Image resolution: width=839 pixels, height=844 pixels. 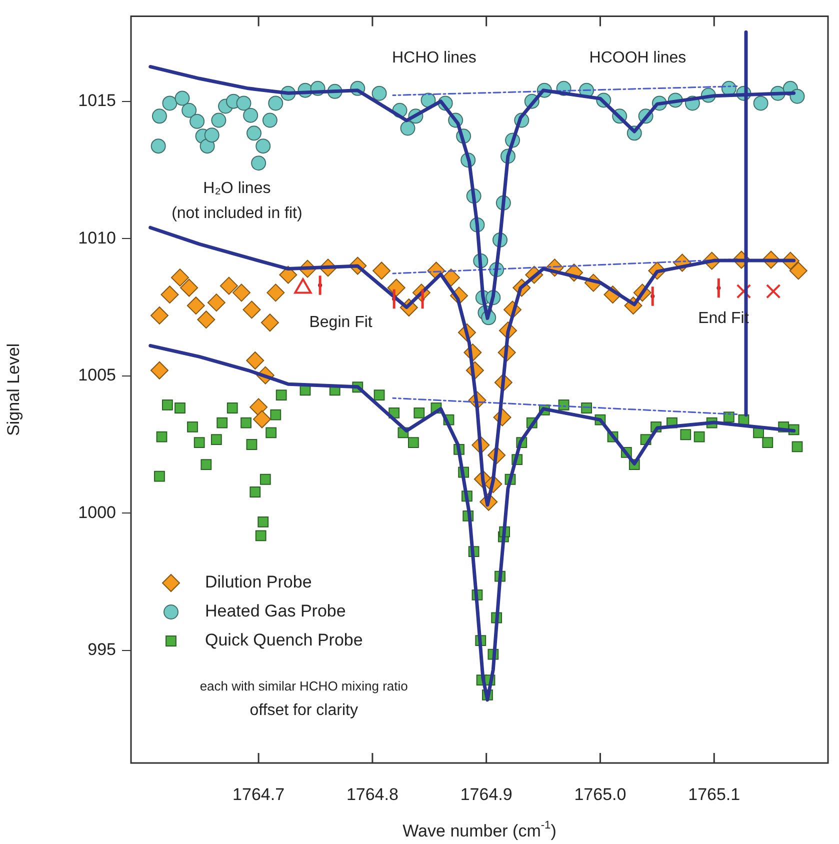 I want to click on legend-label: Dilution Probe, so click(x=258, y=582).